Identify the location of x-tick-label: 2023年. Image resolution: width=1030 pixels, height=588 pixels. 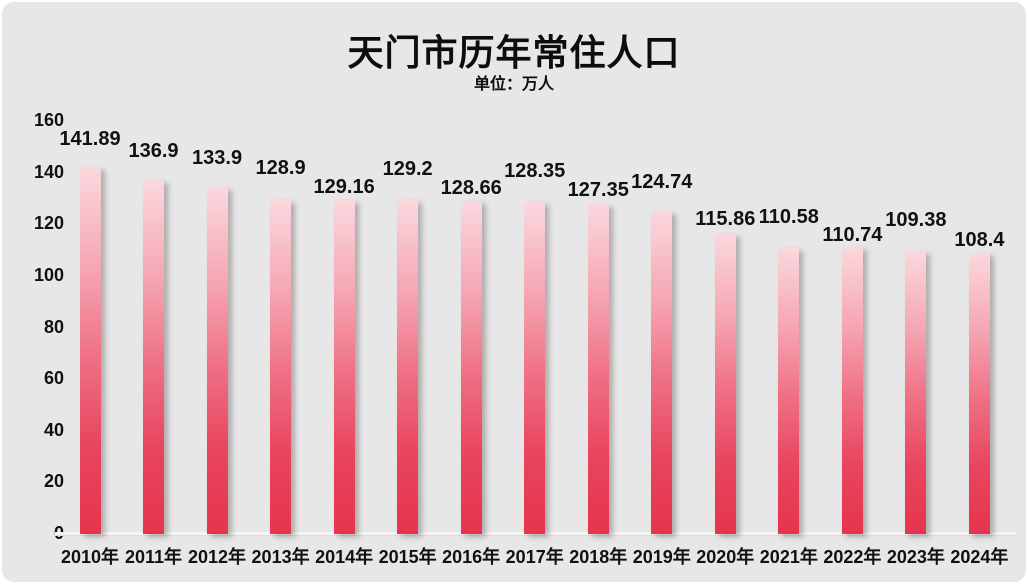
(915, 557).